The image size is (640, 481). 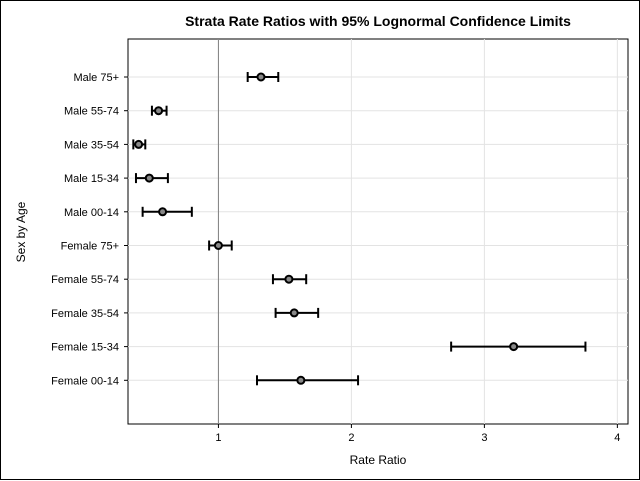 I want to click on y-tick-label: Male 15-34, so click(x=91, y=179).